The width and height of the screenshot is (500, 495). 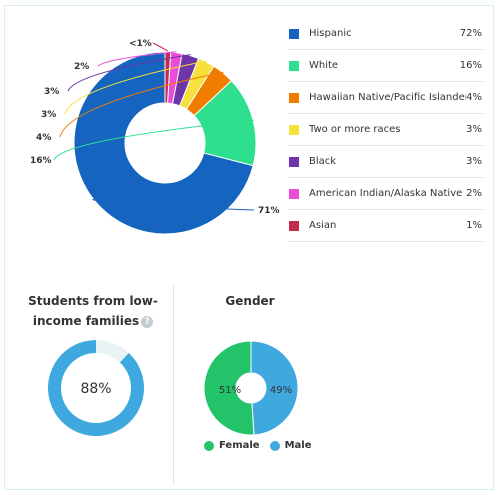 I want to click on legend-row-american-indian: American Indian/Alaska Native 2%, so click(x=386, y=194).